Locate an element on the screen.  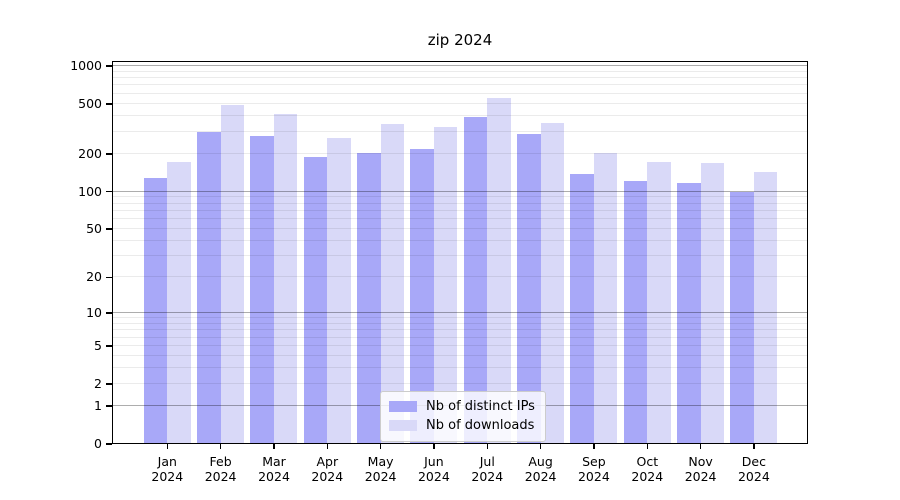
x-tick-label-oct: Oct 2024 is located at coordinates (647, 469).